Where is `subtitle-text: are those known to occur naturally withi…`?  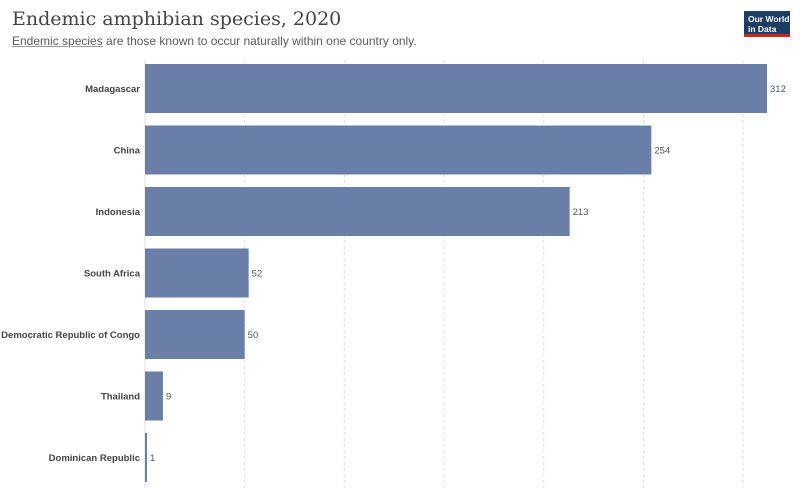 subtitle-text: are those known to occur naturally withi… is located at coordinates (259, 41).